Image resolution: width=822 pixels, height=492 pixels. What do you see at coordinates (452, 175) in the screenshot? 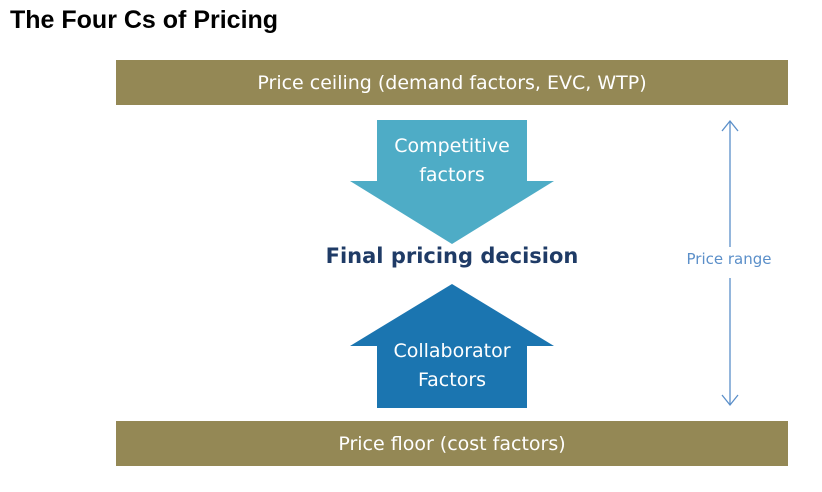
I see `competitive-line-2: factors` at bounding box center [452, 175].